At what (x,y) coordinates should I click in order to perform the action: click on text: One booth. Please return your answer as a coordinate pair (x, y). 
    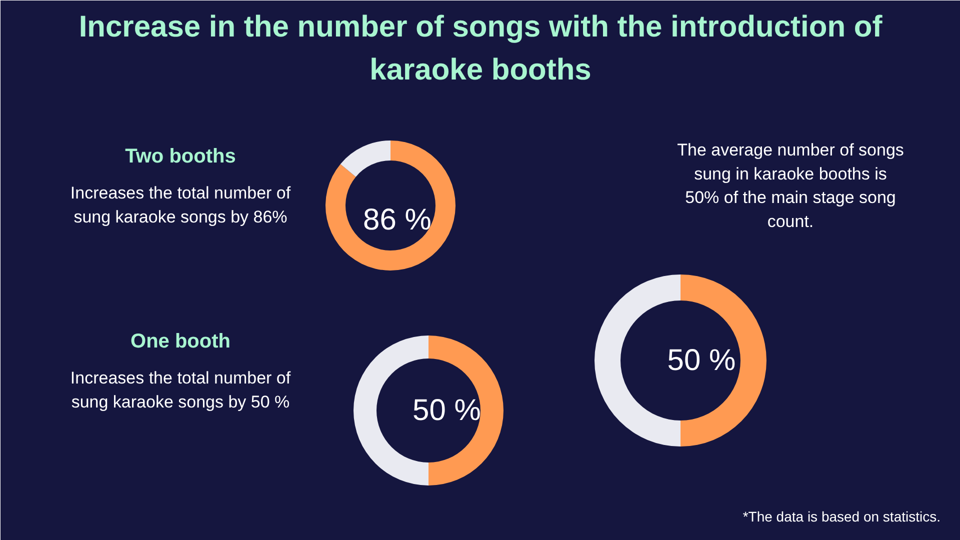
    Looking at the image, I should click on (180, 341).